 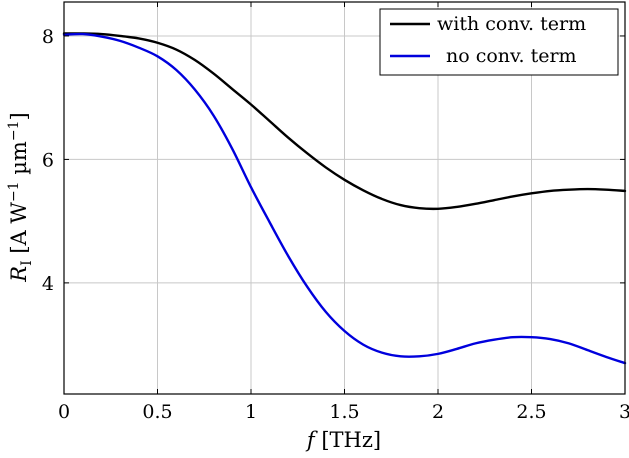 I want to click on legend-label-with-conv-term: with conv. term, so click(x=511, y=24).